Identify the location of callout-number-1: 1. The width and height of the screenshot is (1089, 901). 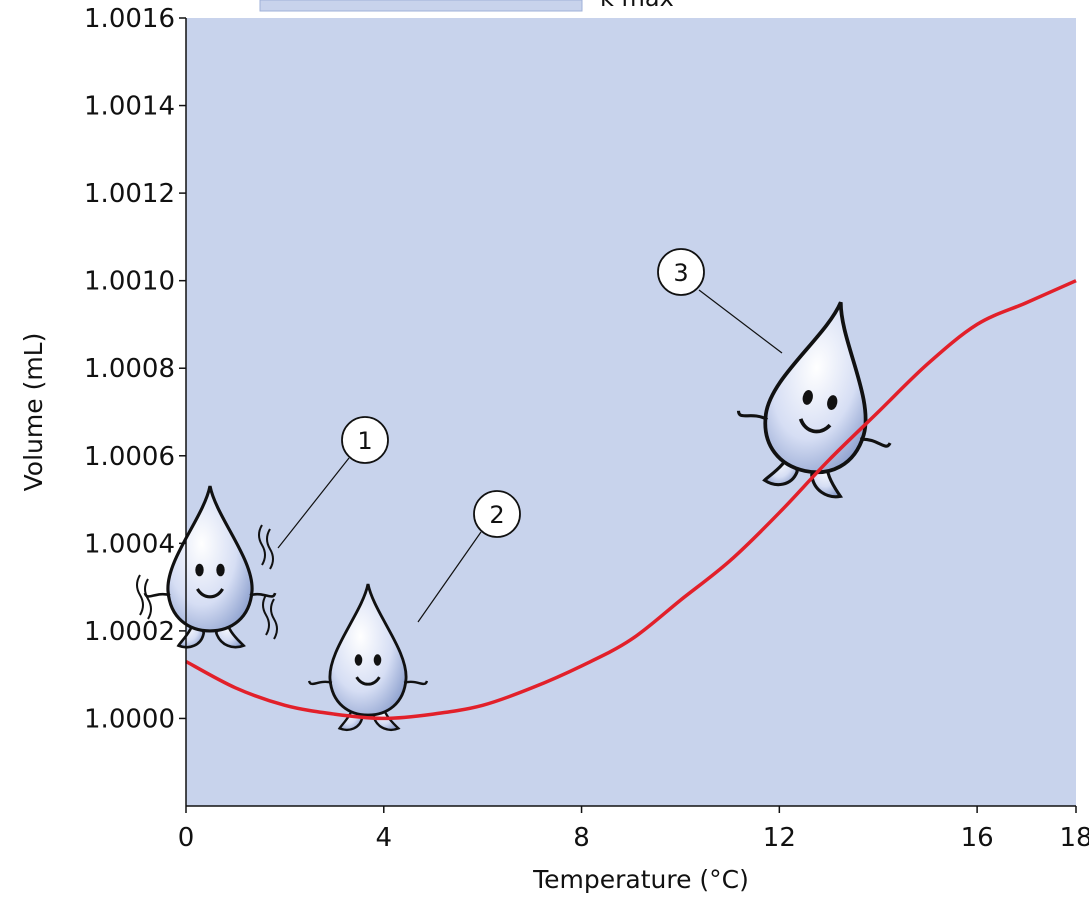
(364, 441).